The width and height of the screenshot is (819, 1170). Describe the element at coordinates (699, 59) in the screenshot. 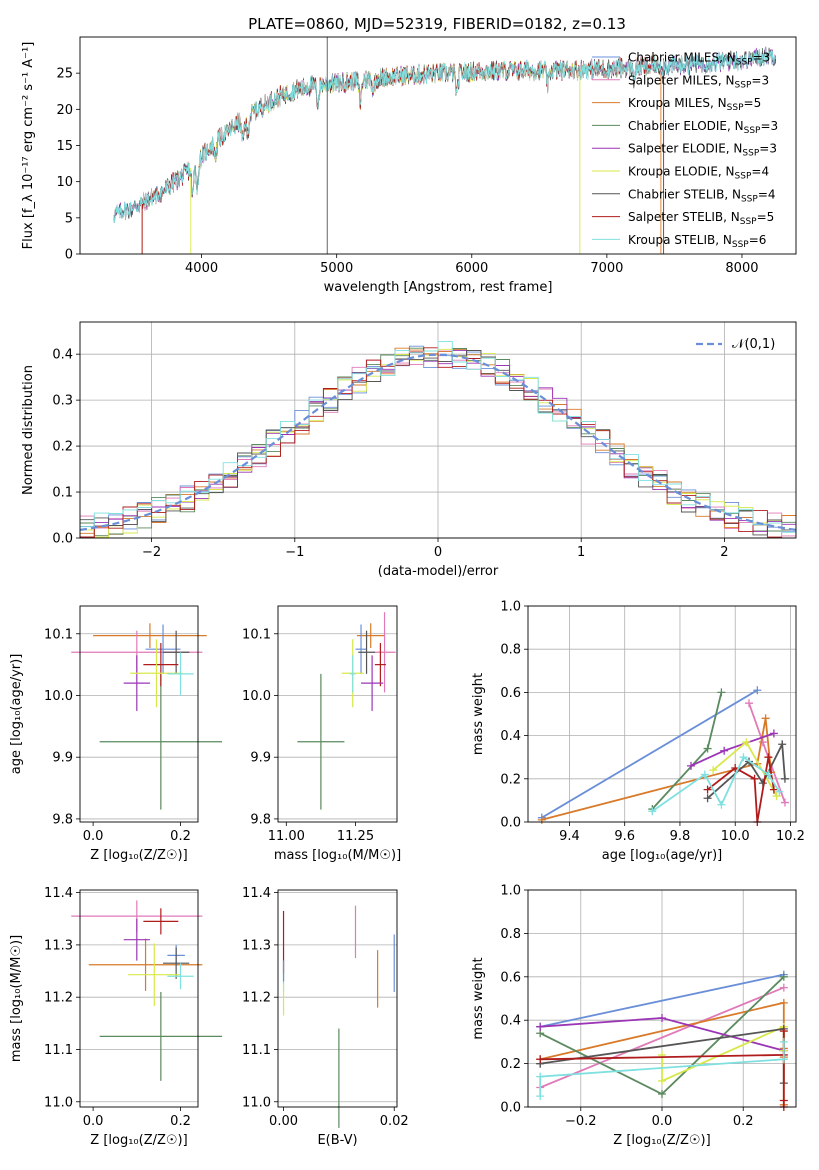

I see `legend-label: Chabrier MILES, NSSP=3` at that location.